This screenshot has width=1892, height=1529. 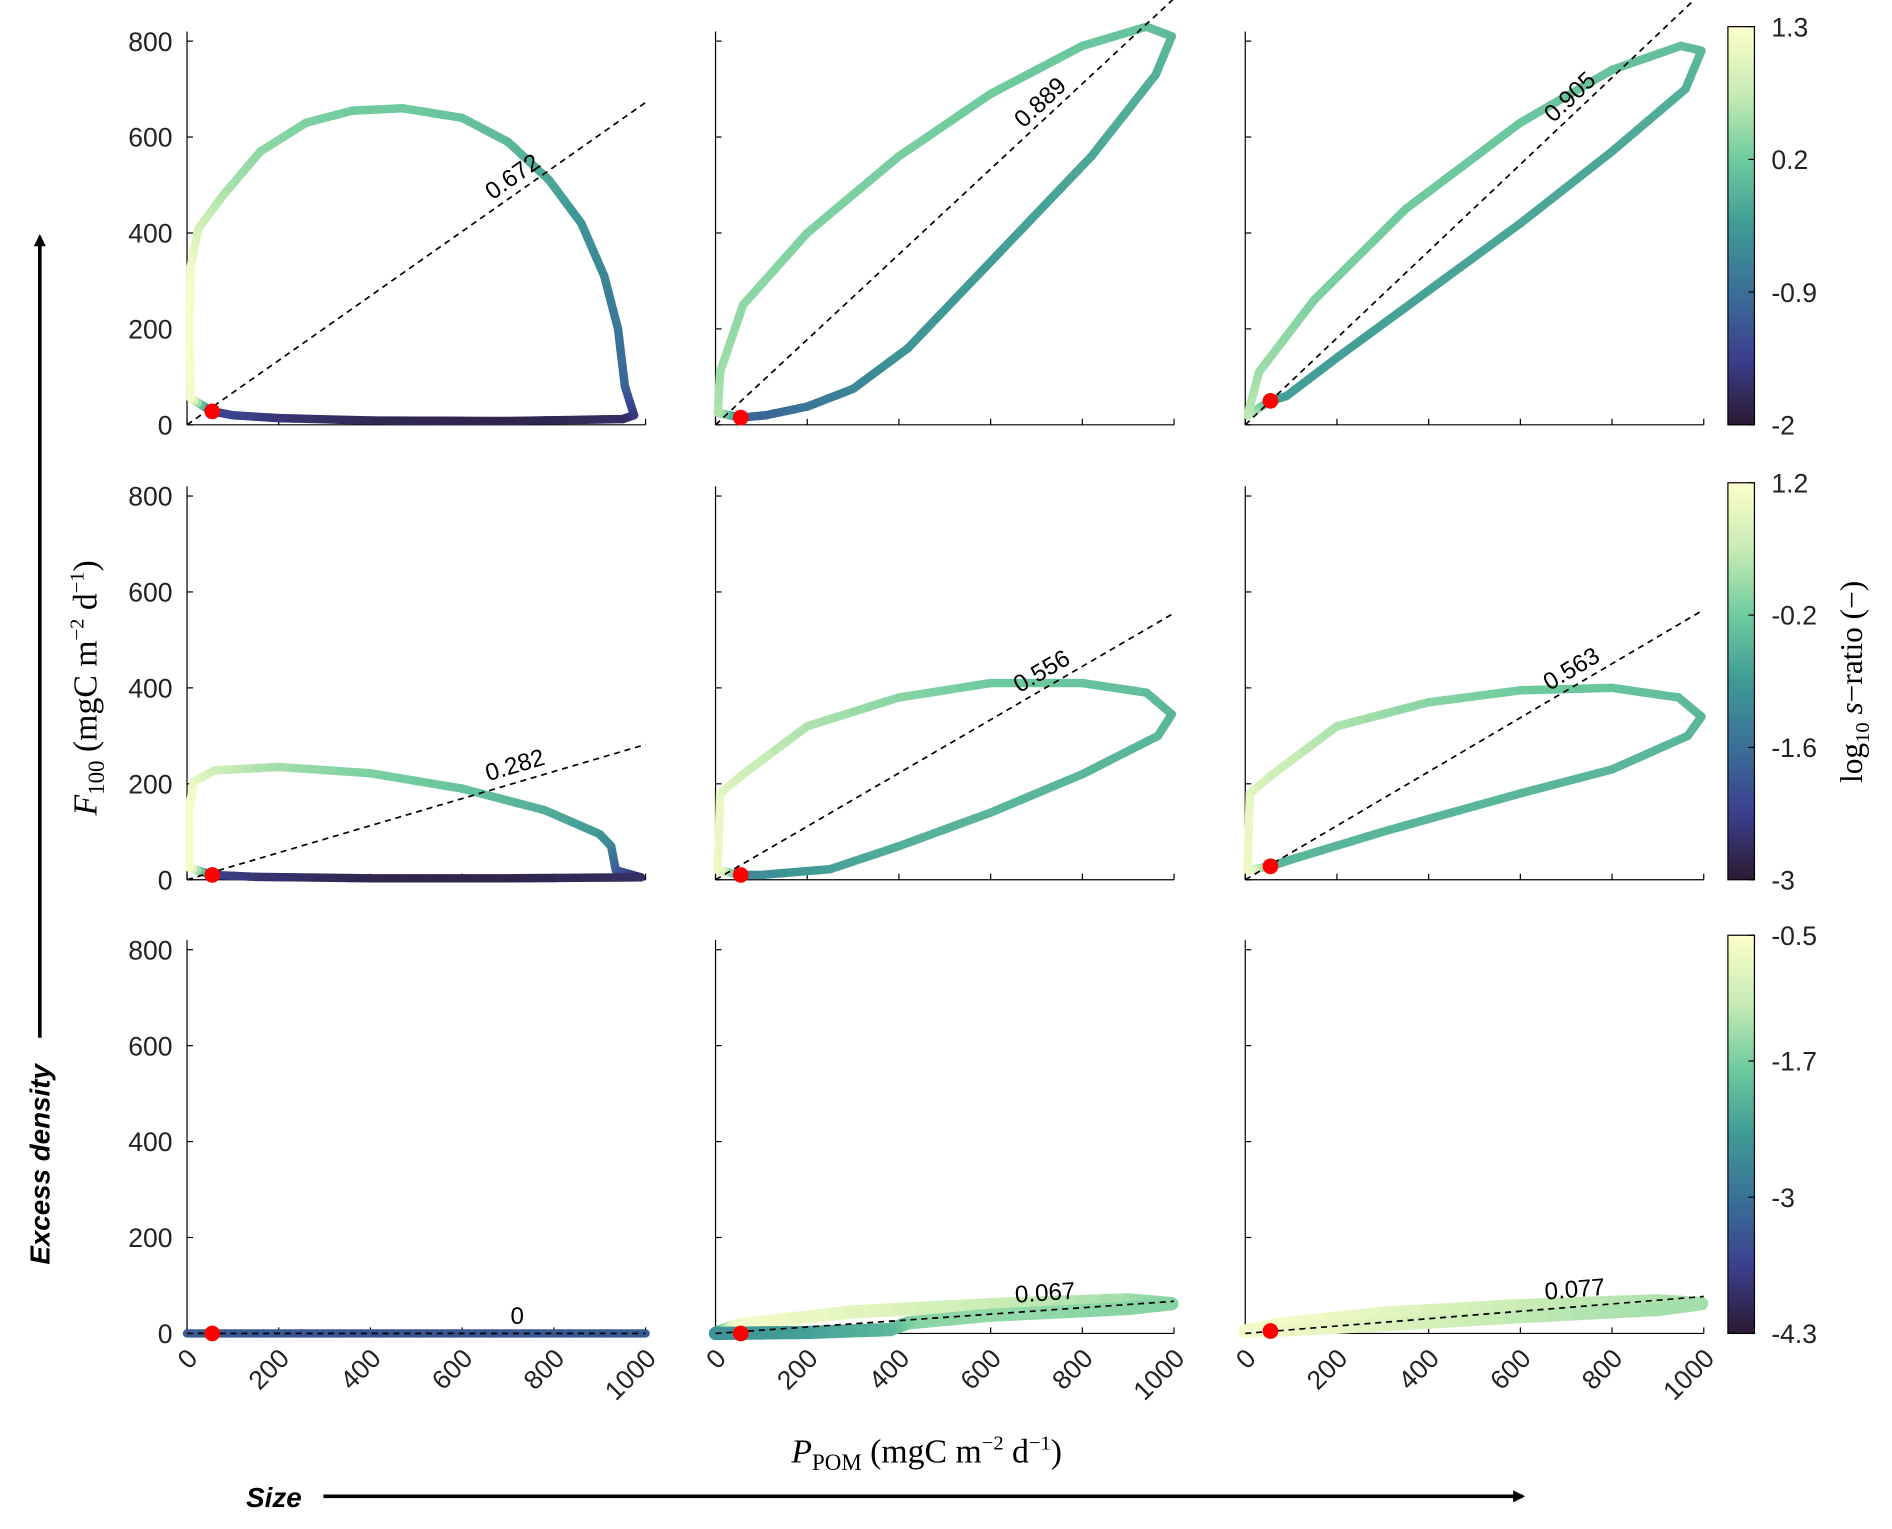 What do you see at coordinates (1570, 97) in the screenshot?
I see `ratio-label: 0.905` at bounding box center [1570, 97].